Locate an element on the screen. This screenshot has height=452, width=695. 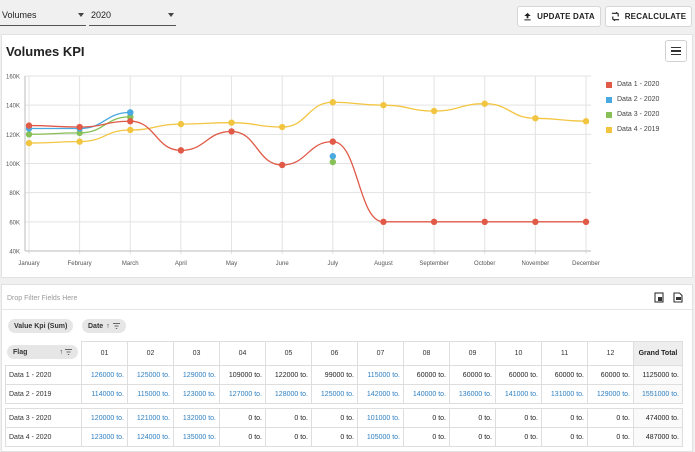
column-header: 01 is located at coordinates (104, 353).